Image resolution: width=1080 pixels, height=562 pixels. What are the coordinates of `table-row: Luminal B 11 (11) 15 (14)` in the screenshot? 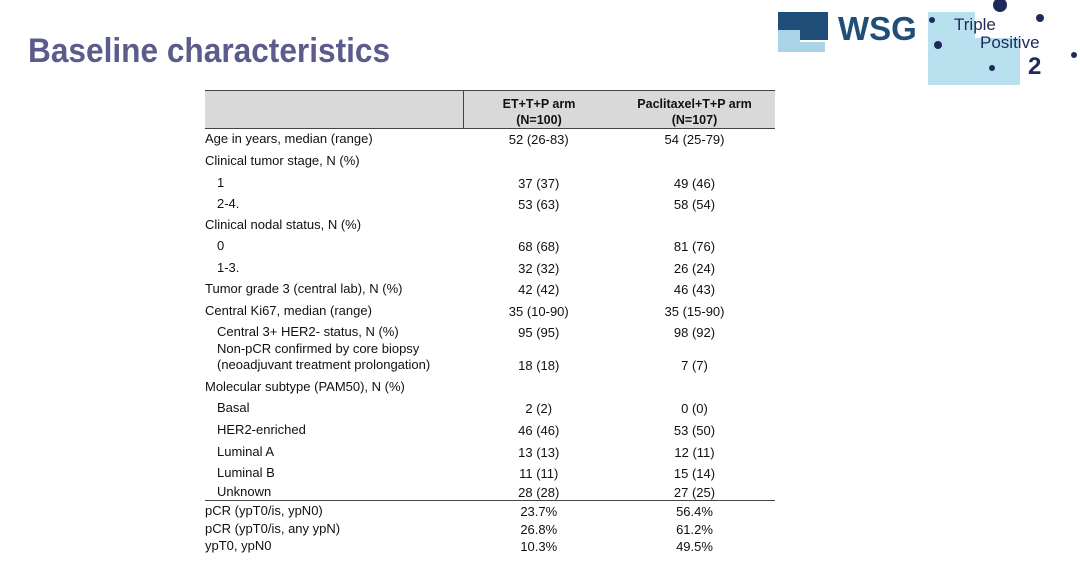 It's located at (490, 470).